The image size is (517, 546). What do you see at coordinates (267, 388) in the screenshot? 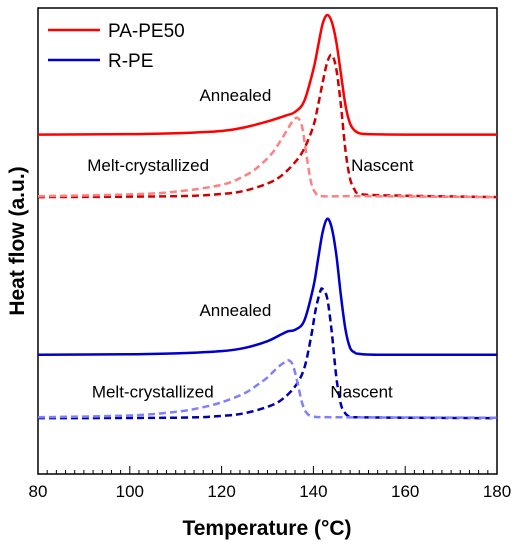
I see `series-line-r-pe-melt-crystallized` at bounding box center [267, 388].